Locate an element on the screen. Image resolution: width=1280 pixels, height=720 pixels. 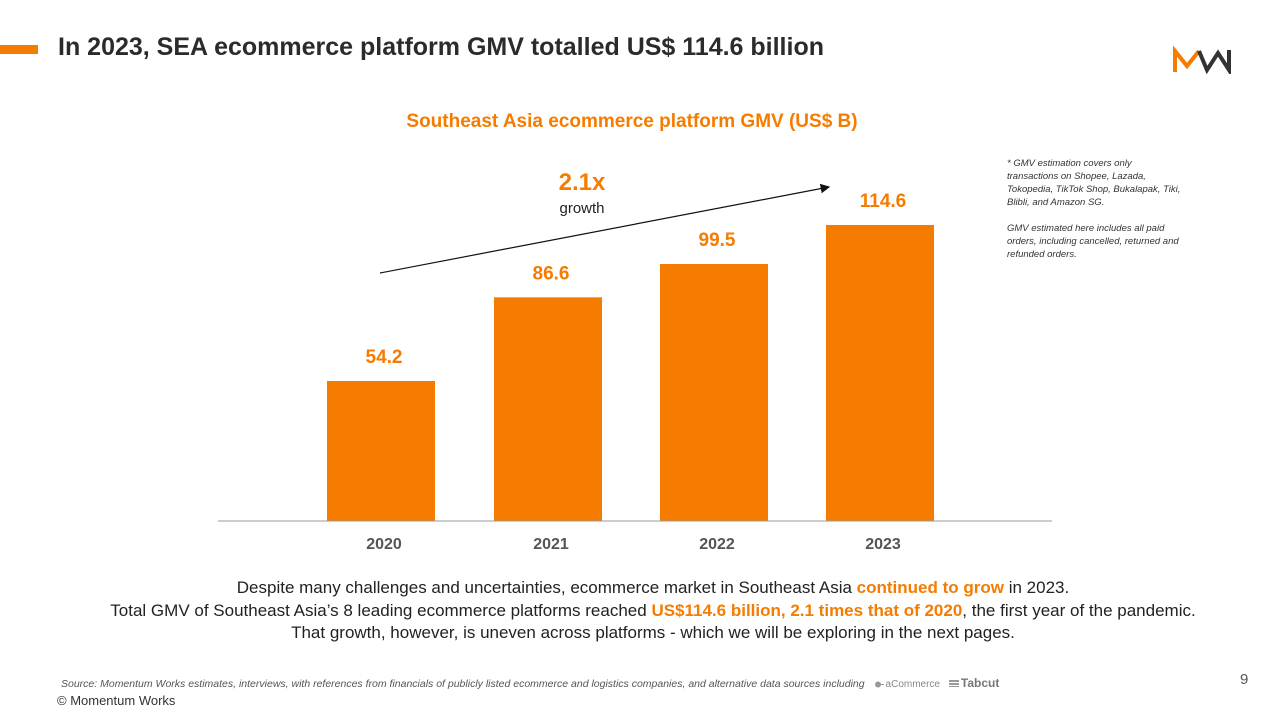
bar-2020 is located at coordinates (381, 451).